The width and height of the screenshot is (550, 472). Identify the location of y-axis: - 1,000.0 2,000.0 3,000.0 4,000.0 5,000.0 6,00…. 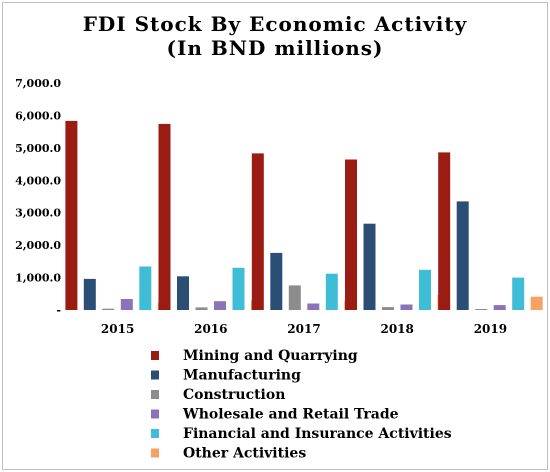
(38, 197).